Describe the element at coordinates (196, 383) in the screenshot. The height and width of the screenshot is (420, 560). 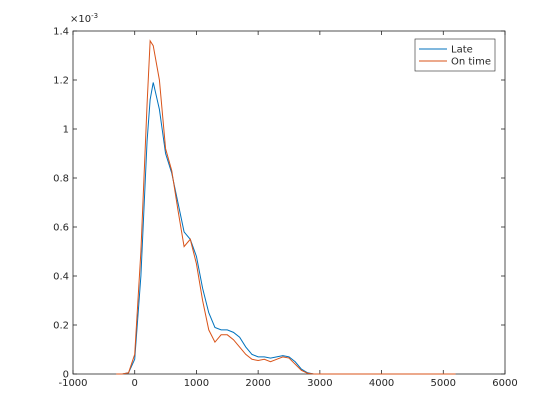
I see `x-tick-label: 1000` at that location.